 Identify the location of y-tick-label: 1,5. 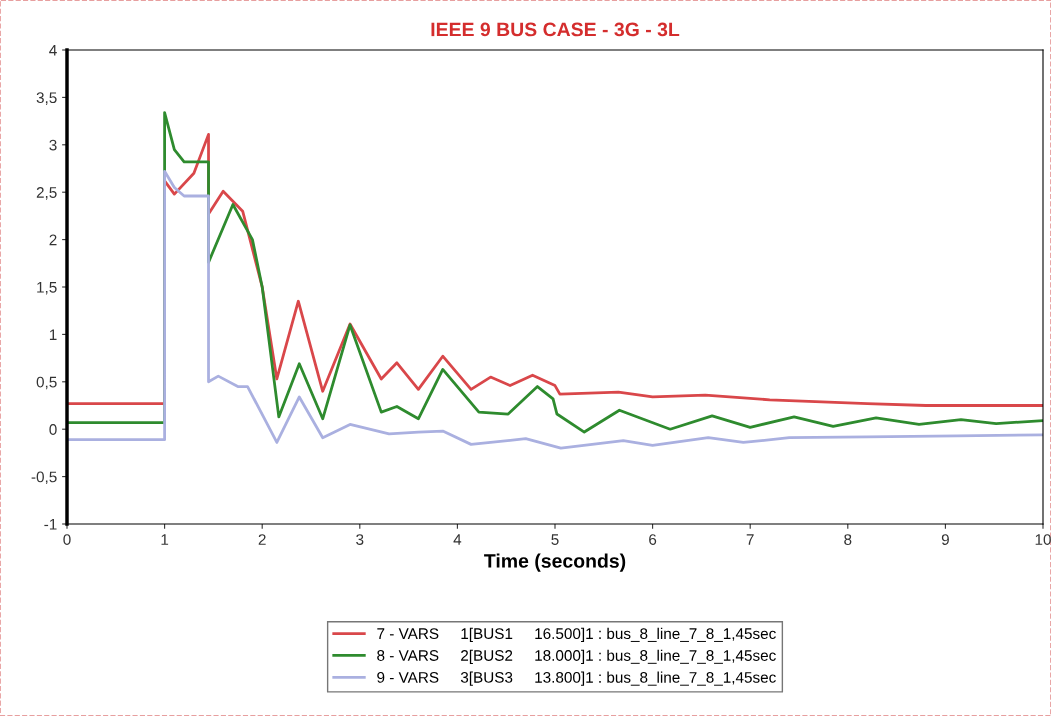
(47, 288).